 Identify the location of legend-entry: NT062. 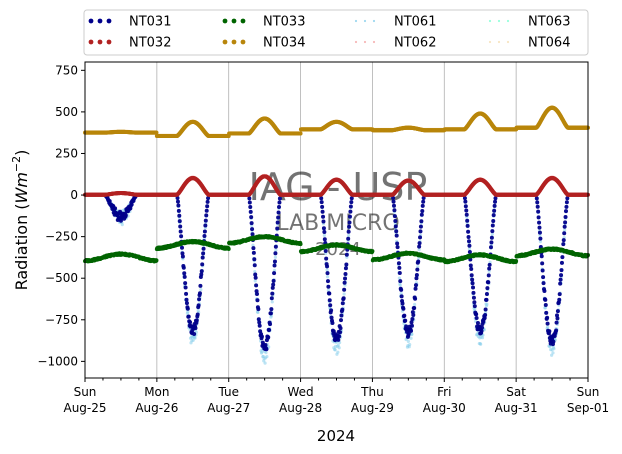
(395, 43).